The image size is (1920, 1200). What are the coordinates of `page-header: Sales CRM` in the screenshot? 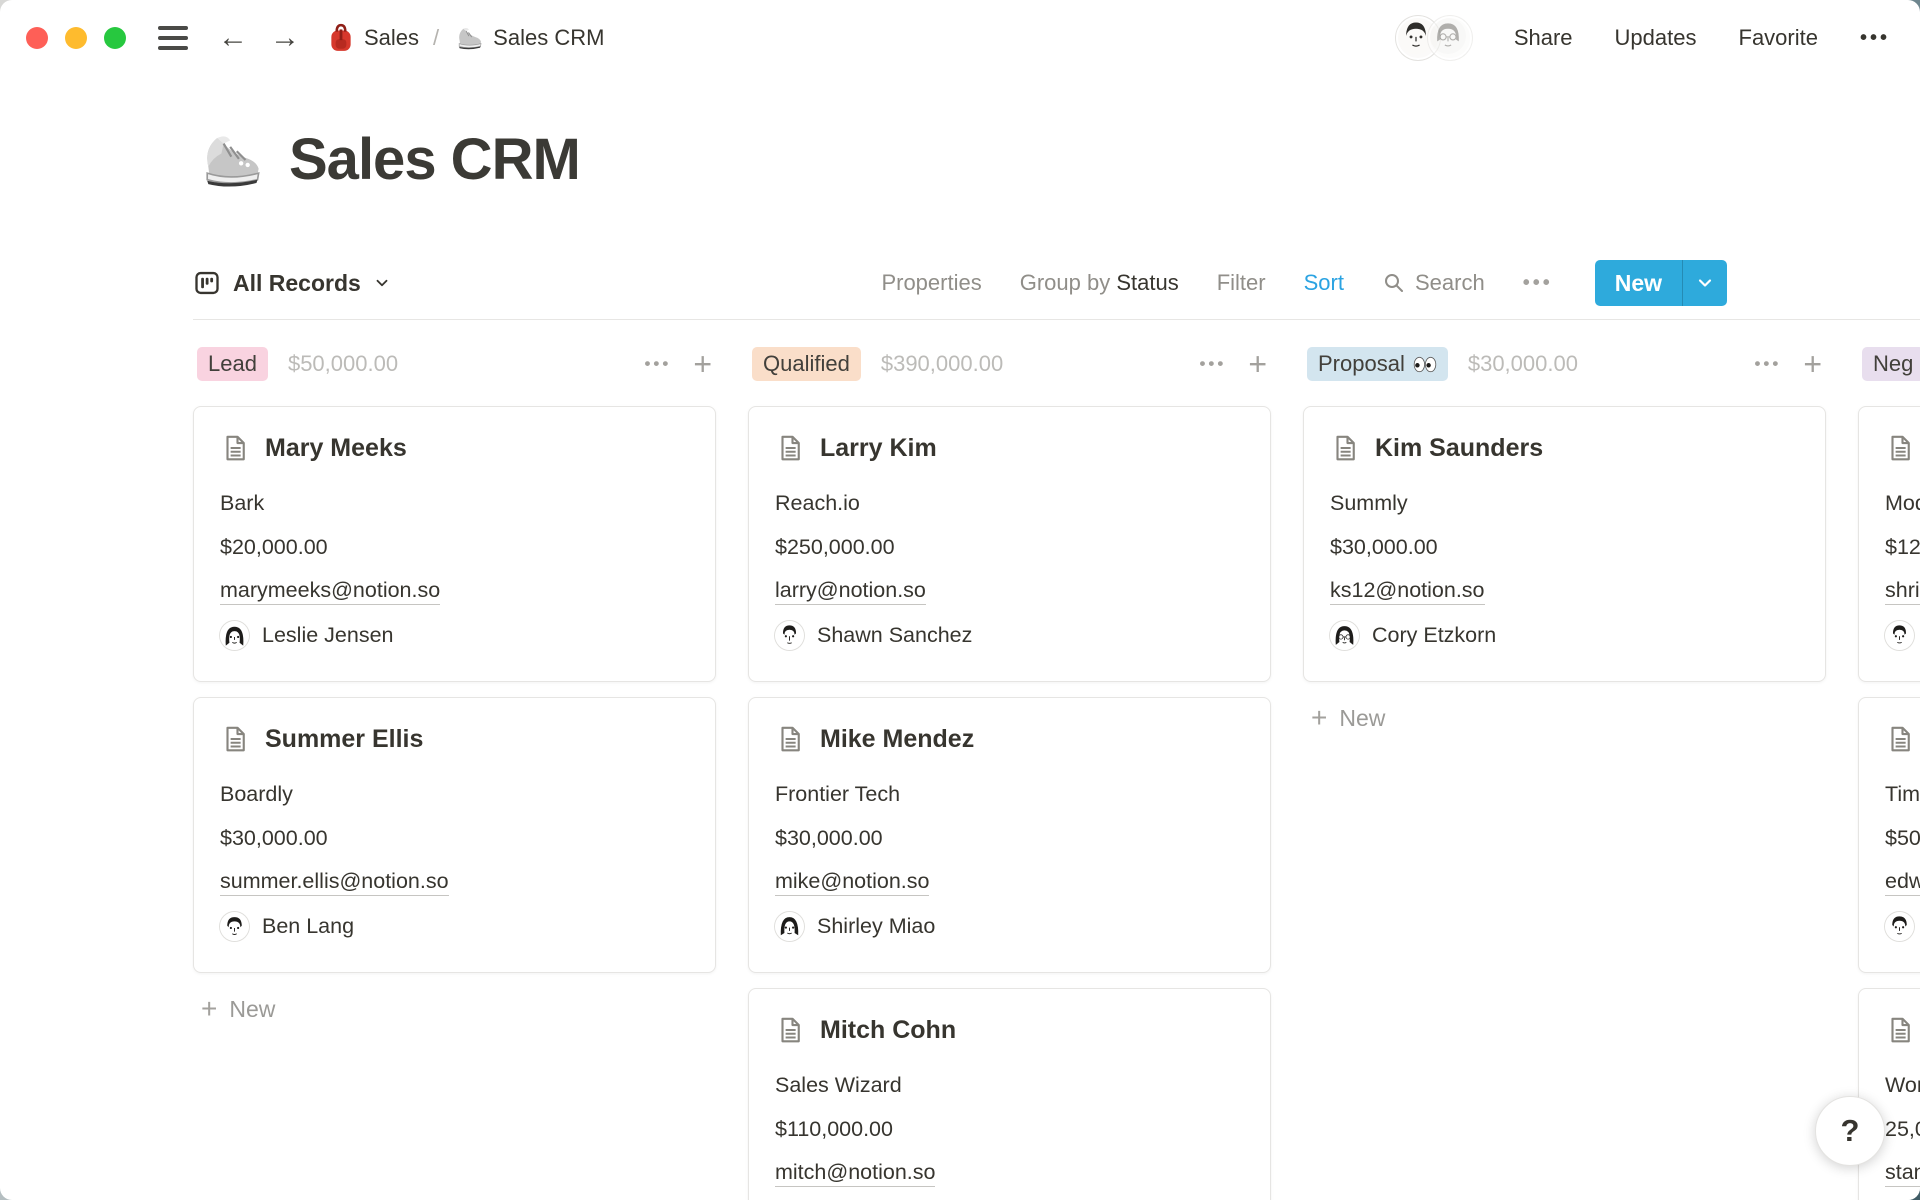 It's located at (1056, 159).